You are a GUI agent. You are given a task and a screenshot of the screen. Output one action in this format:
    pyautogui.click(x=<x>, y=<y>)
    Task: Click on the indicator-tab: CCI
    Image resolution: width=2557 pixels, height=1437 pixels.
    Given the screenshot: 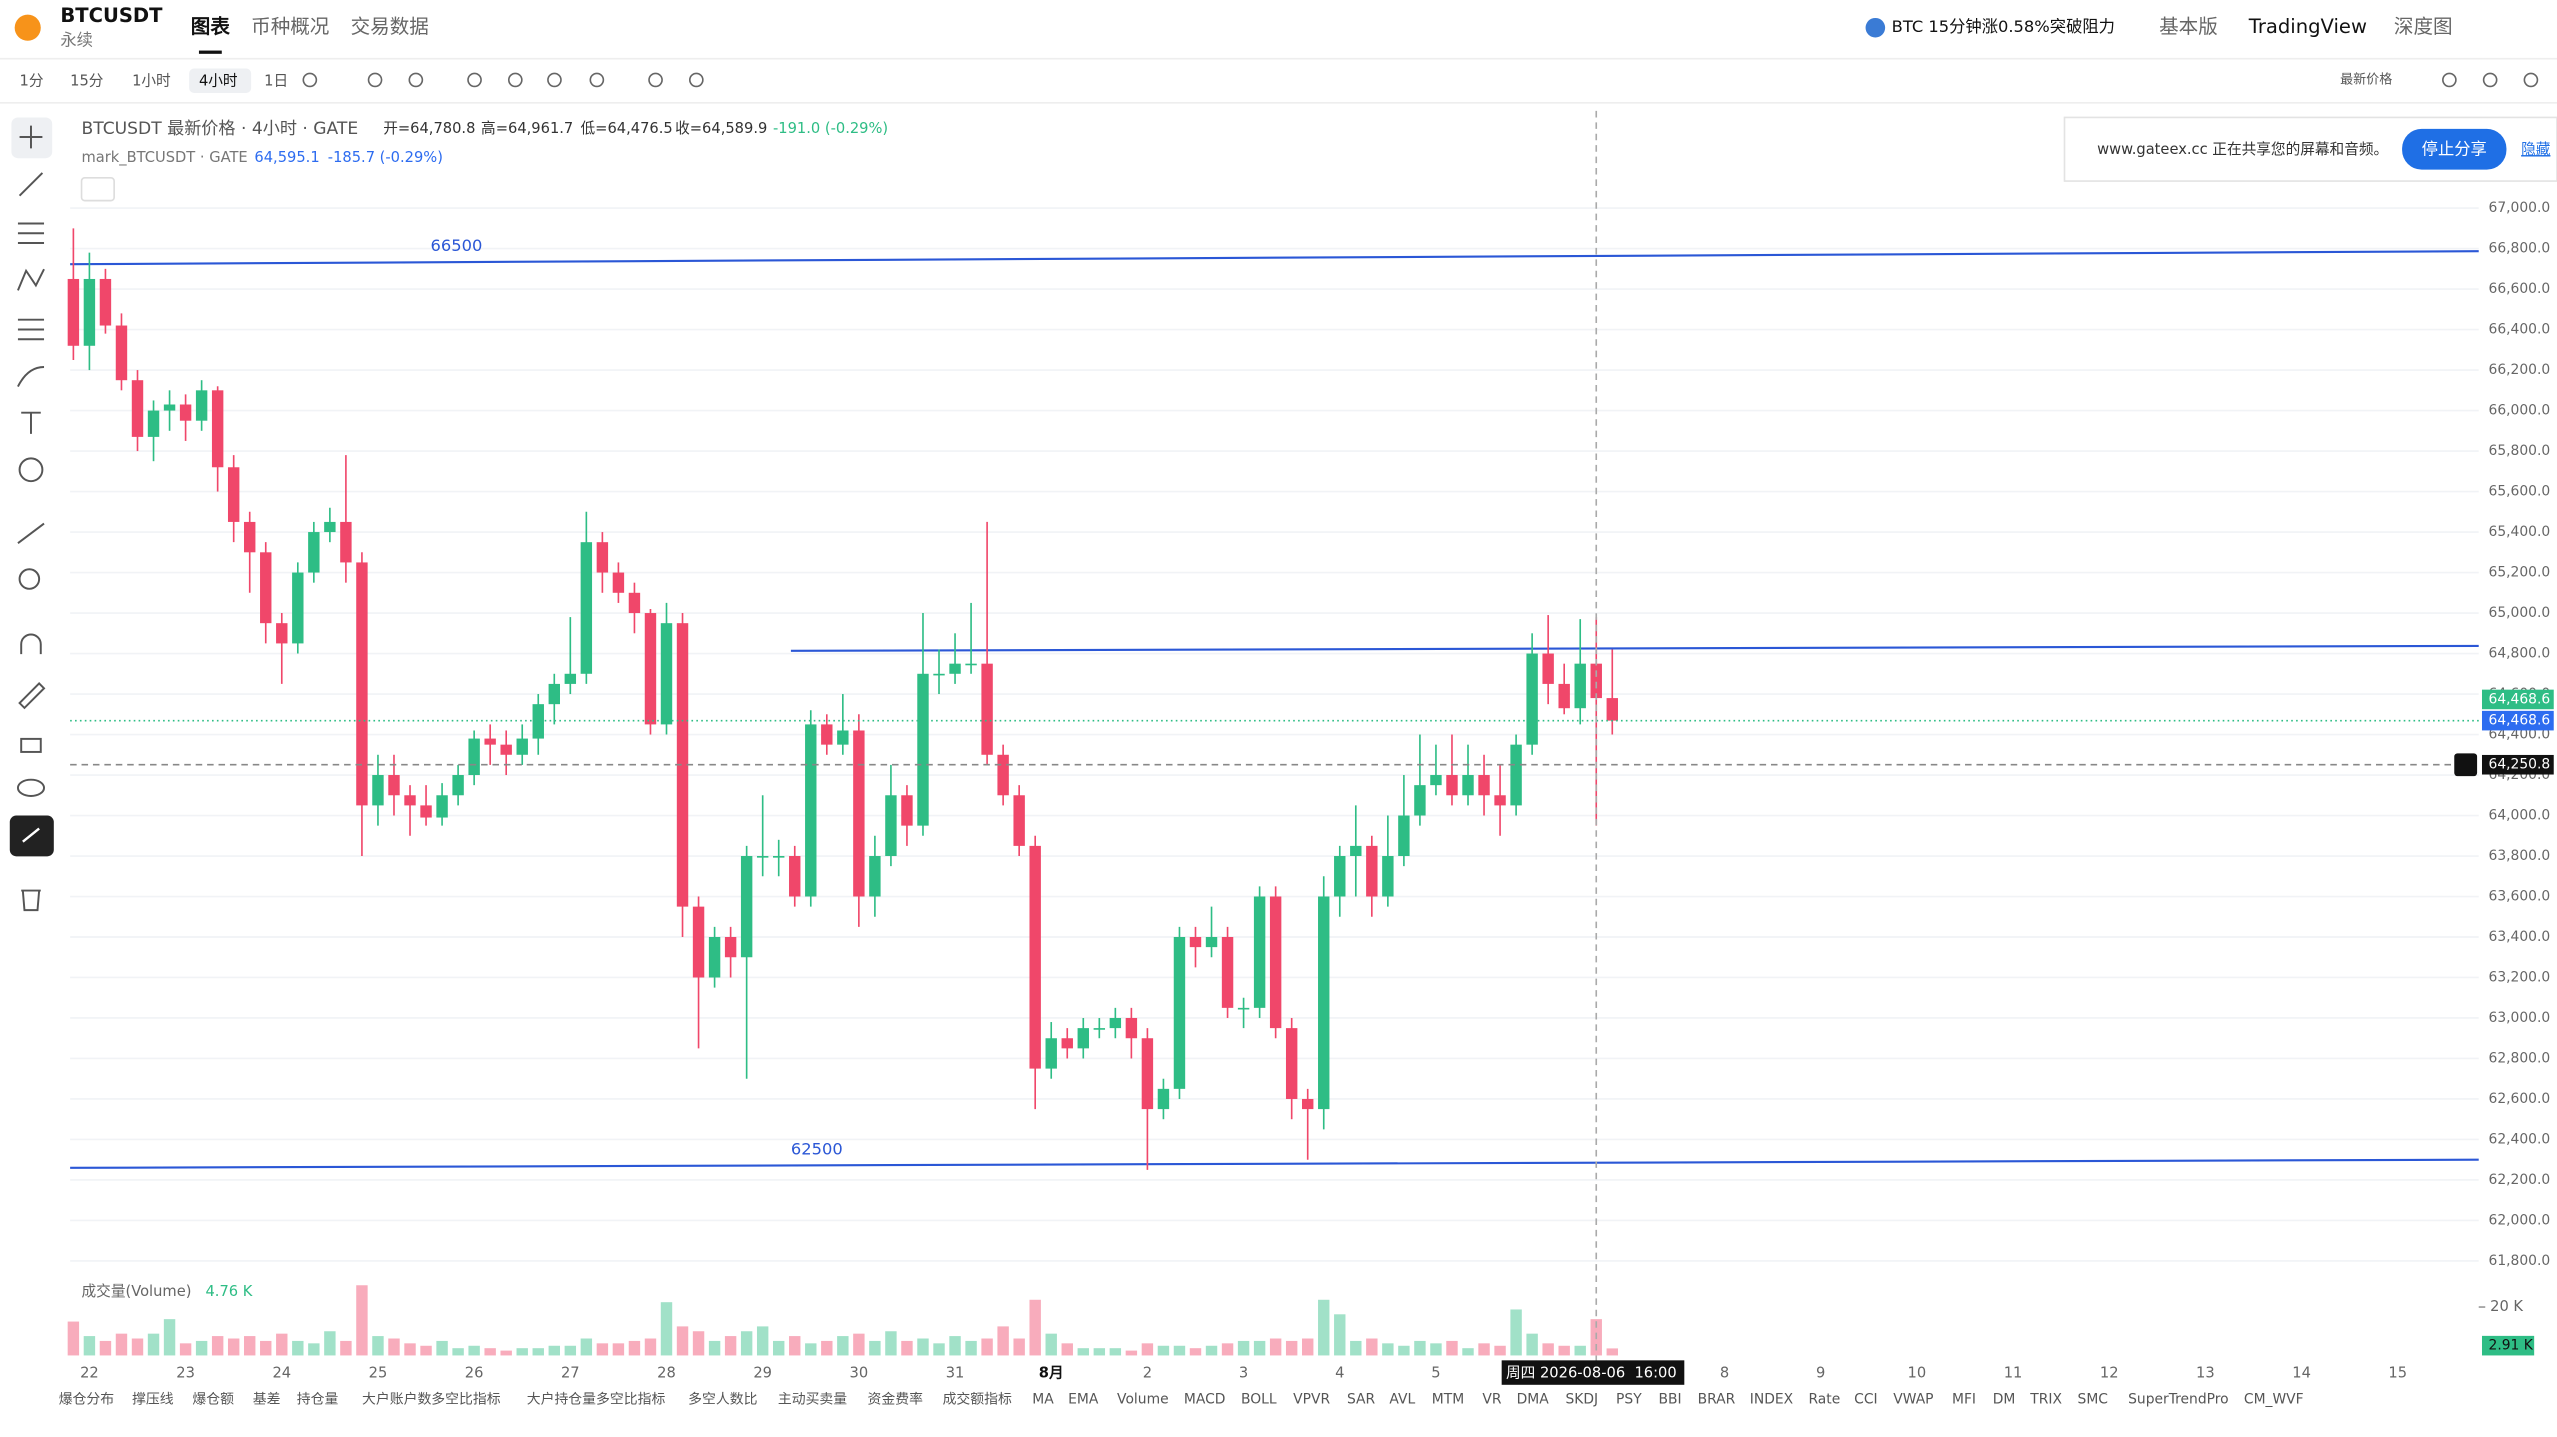 What is the action you would take?
    pyautogui.click(x=1865, y=1399)
    